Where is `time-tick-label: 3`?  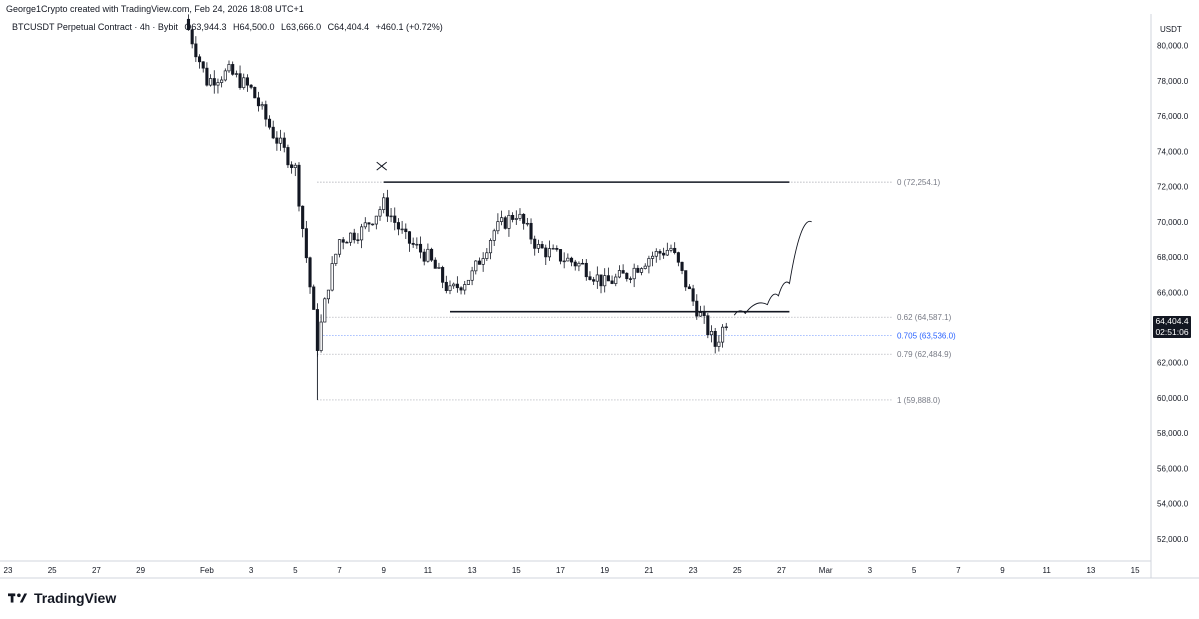 time-tick-label: 3 is located at coordinates (870, 570).